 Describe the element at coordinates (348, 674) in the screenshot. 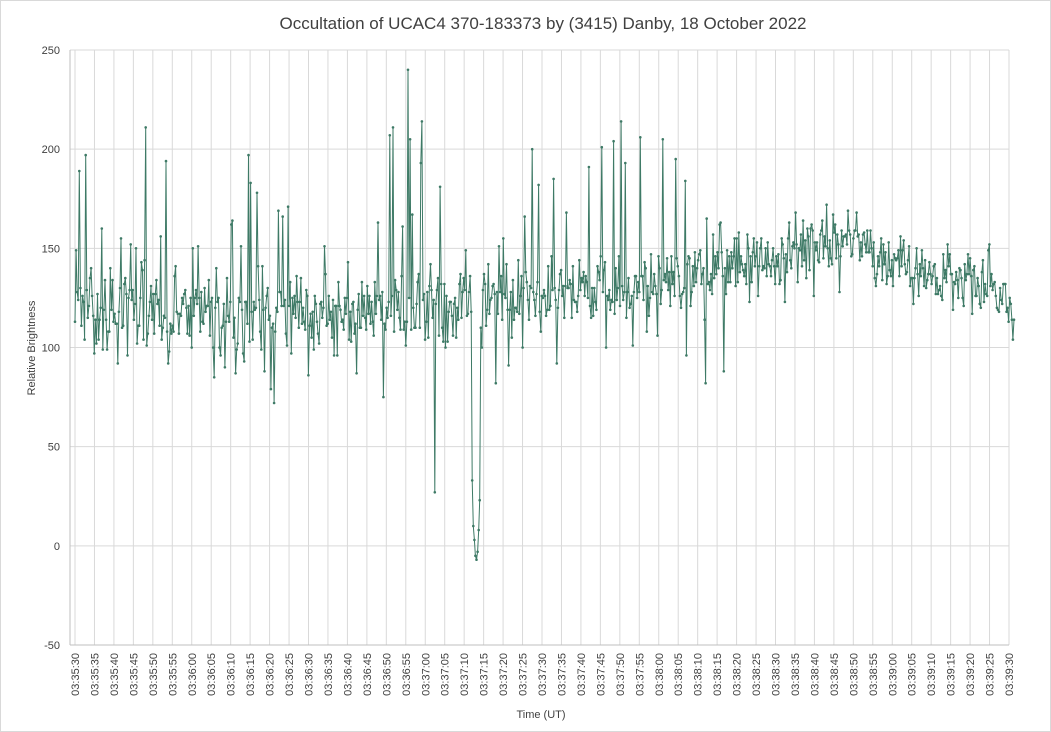

I see `x-tick-label: 03:36:40` at that location.